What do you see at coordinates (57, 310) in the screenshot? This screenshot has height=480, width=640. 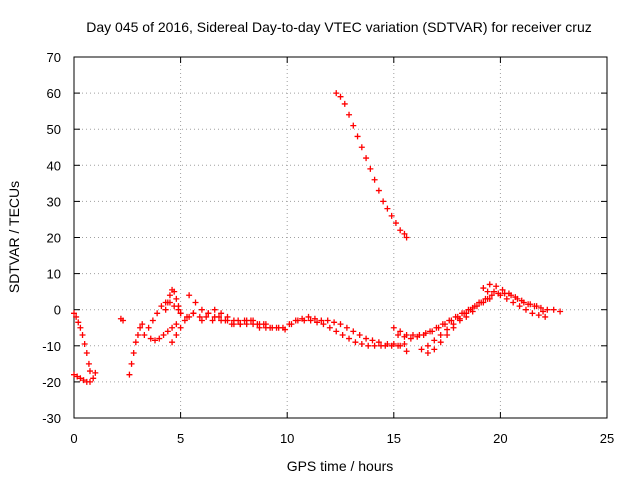 I see `y-tick-label: 0` at bounding box center [57, 310].